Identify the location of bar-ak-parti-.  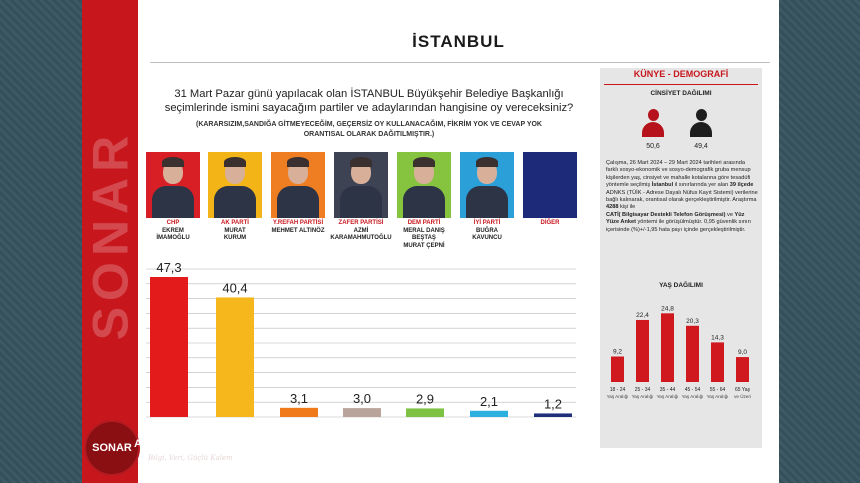
(235, 357).